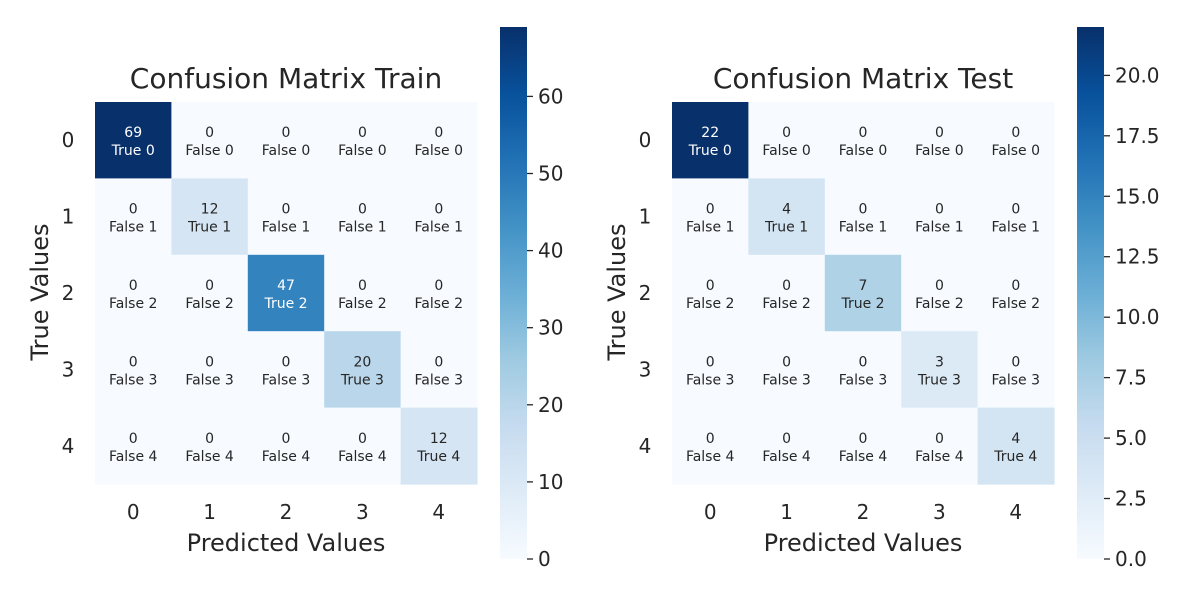  Describe the element at coordinates (863, 543) in the screenshot. I see `x-axis-label-test: Predicted Values` at that location.